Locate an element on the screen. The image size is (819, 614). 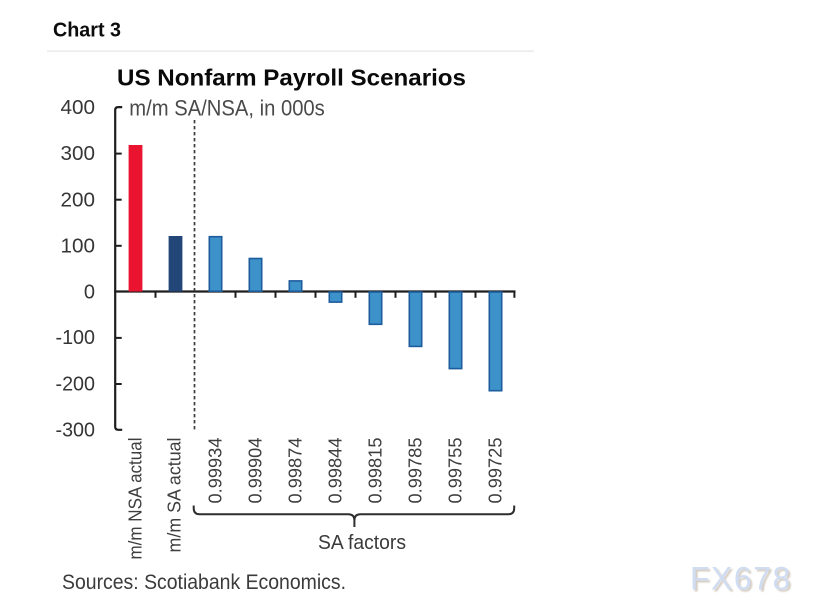
svg-text: 0.99785 is located at coordinates (416, 471).